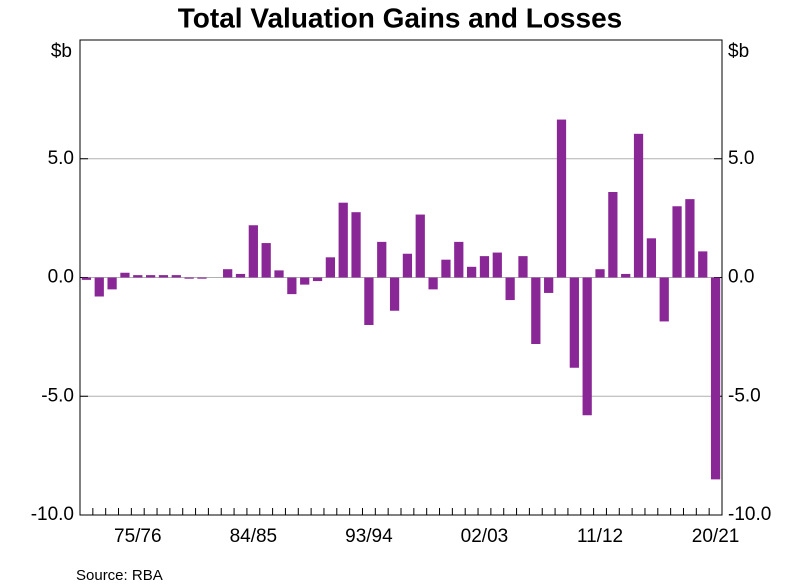  I want to click on y-unit-right: $b, so click(738, 51).